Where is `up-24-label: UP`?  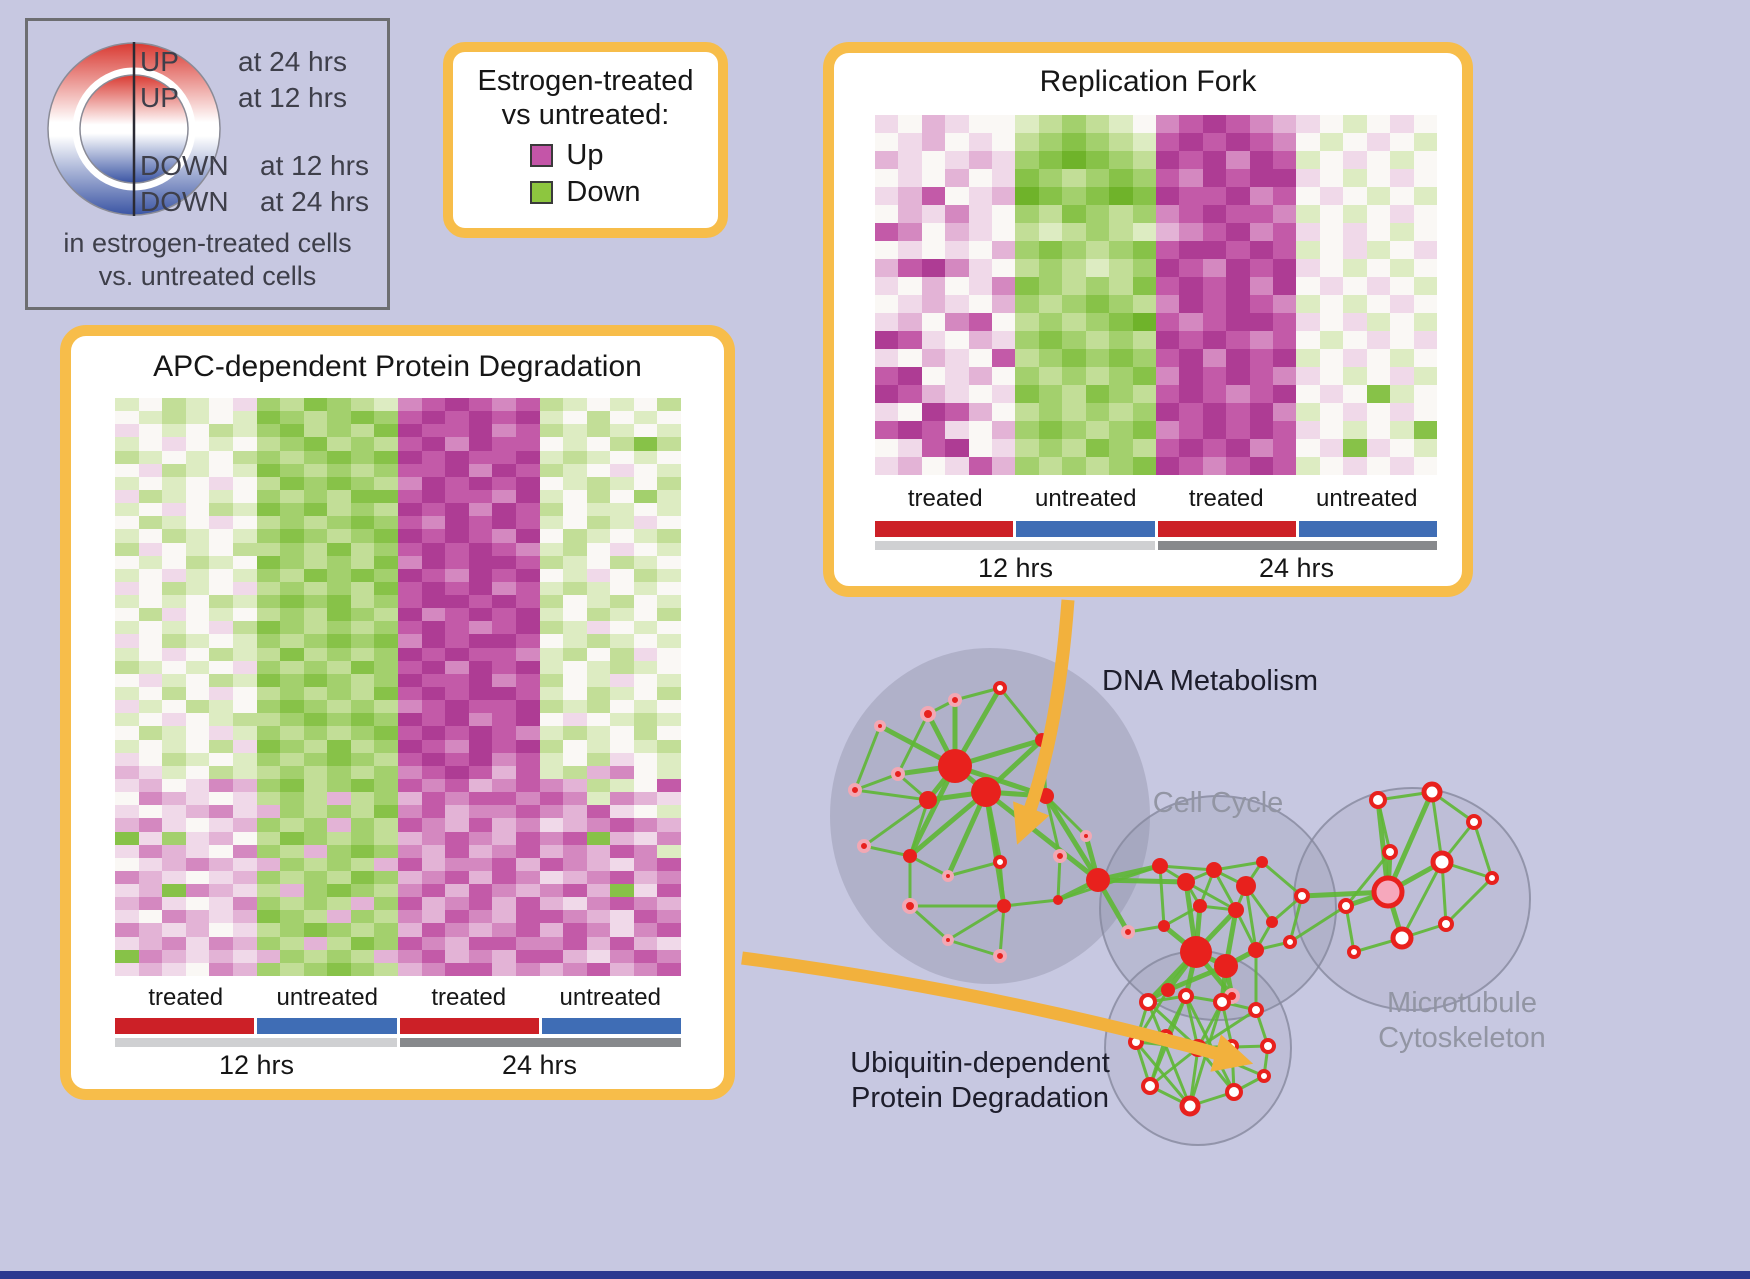
up-24-label: UP is located at coordinates (159, 61).